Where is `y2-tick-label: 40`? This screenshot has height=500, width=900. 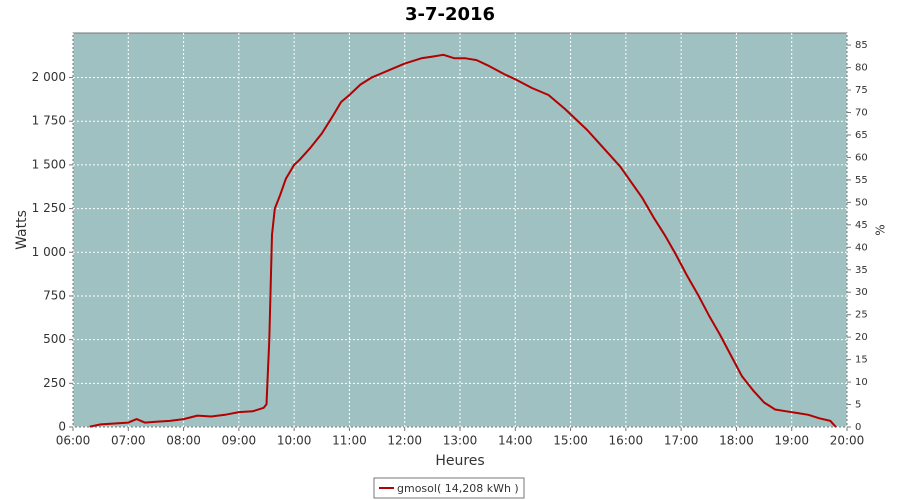
y2-tick-label: 40 is located at coordinates (861, 247).